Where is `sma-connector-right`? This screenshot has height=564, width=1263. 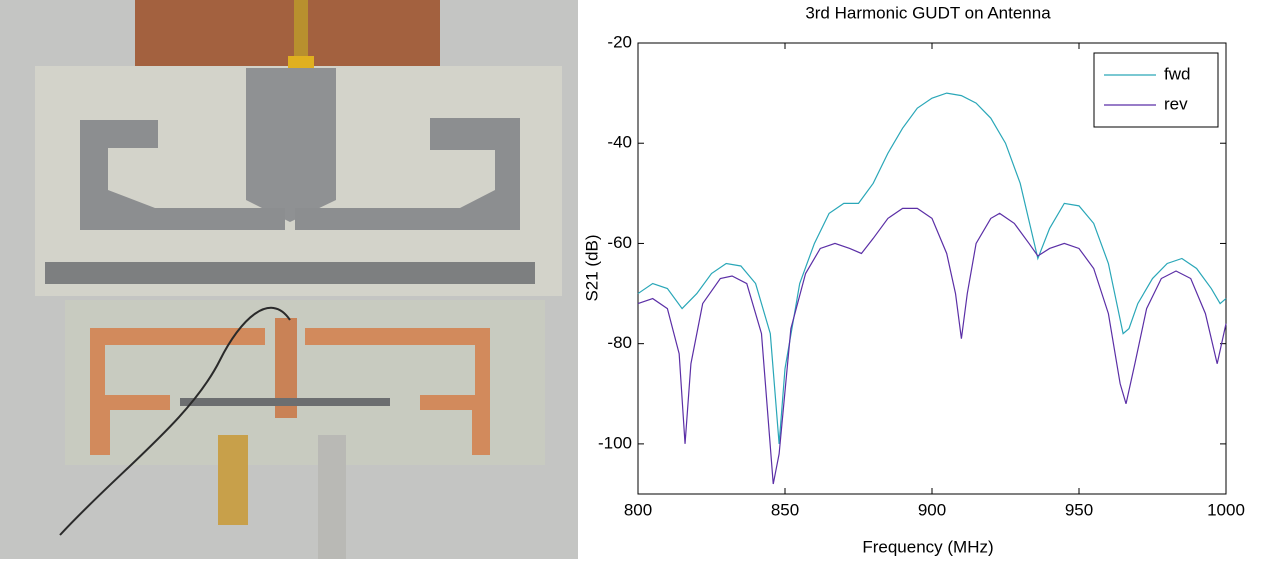 sma-connector-right is located at coordinates (332, 497).